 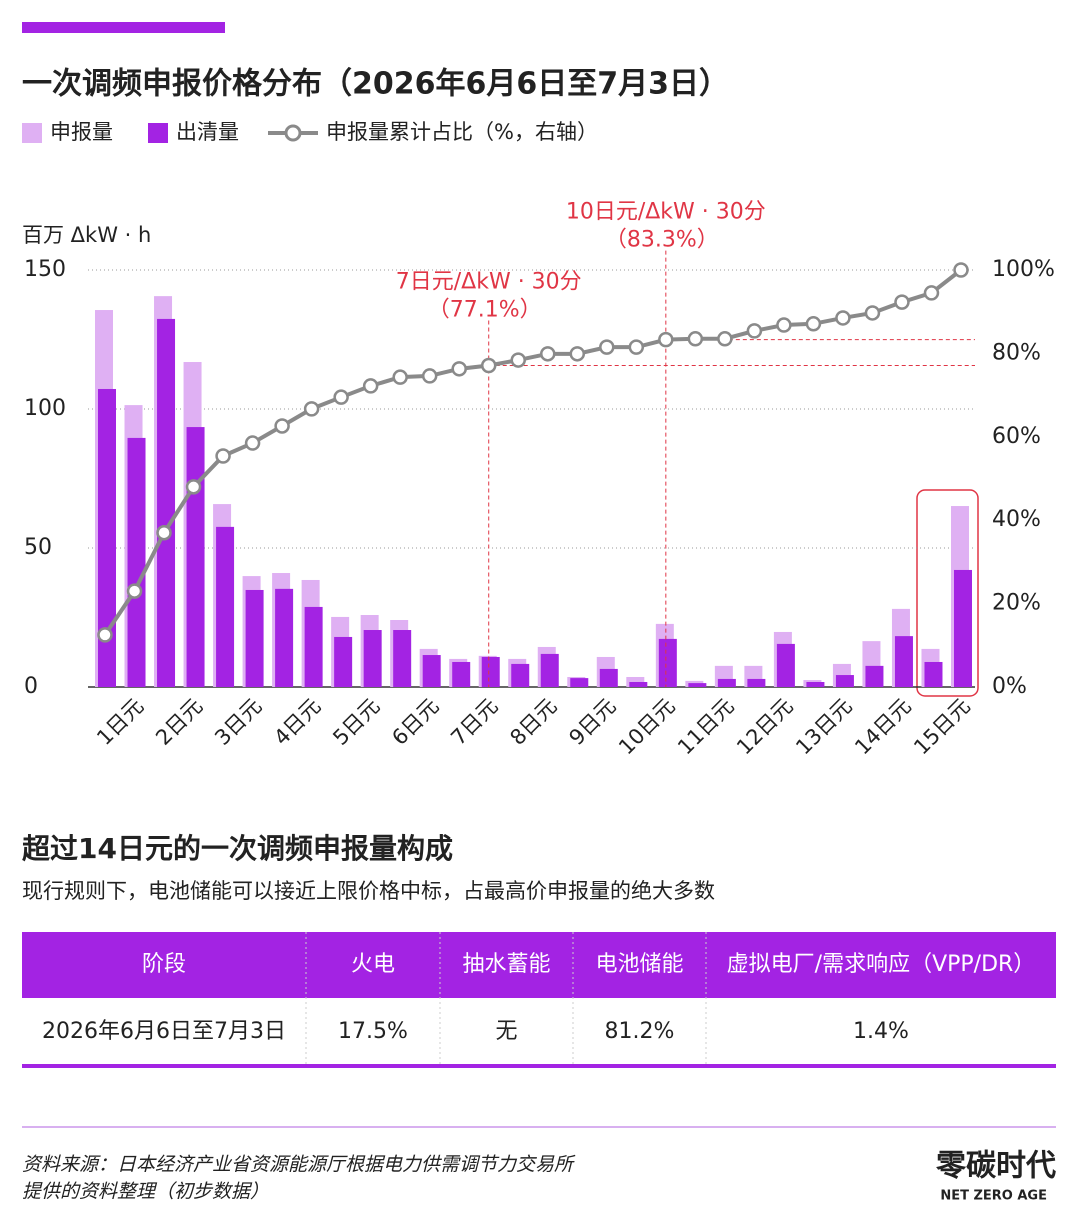 I want to click on logo-sub: NET ZERO AGE, so click(x=993, y=1196).